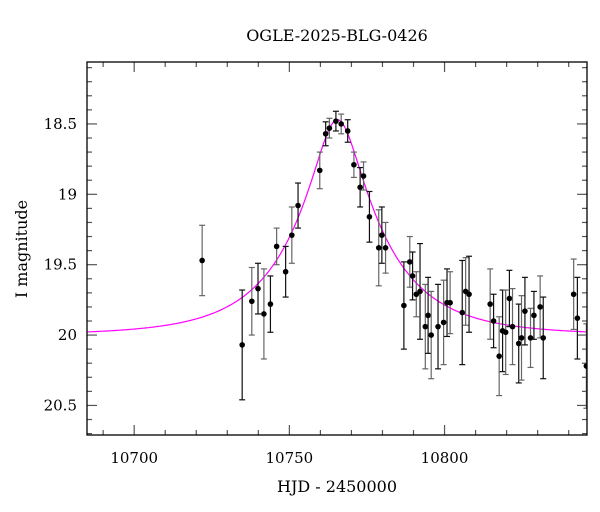  What do you see at coordinates (67, 335) in the screenshot?
I see `y-tick-label: 20` at bounding box center [67, 335].